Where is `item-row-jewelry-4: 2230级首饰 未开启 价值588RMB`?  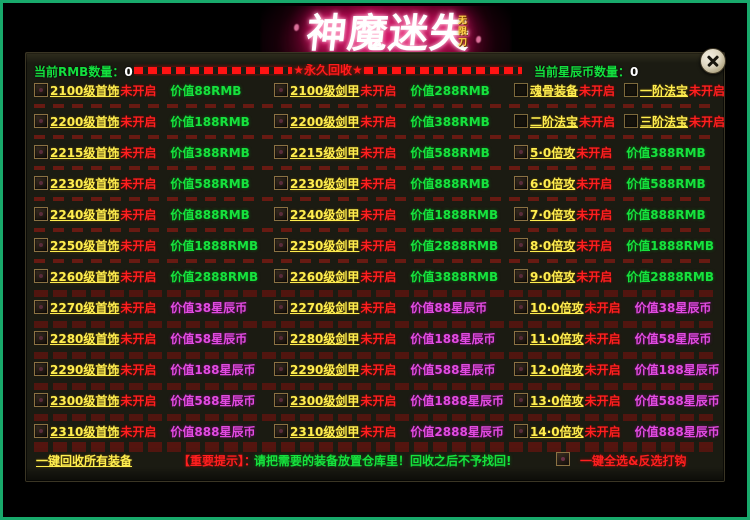 item-row-jewelry-4: 2230级首饰 未开启 价值588RMB is located at coordinates (154, 183).